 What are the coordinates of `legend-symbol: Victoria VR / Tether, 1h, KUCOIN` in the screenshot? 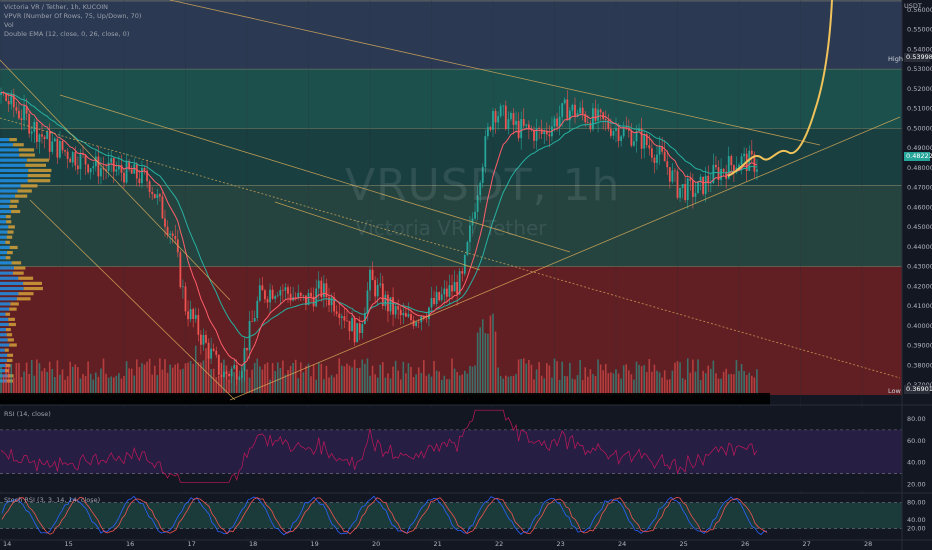 It's located at (56, 7).